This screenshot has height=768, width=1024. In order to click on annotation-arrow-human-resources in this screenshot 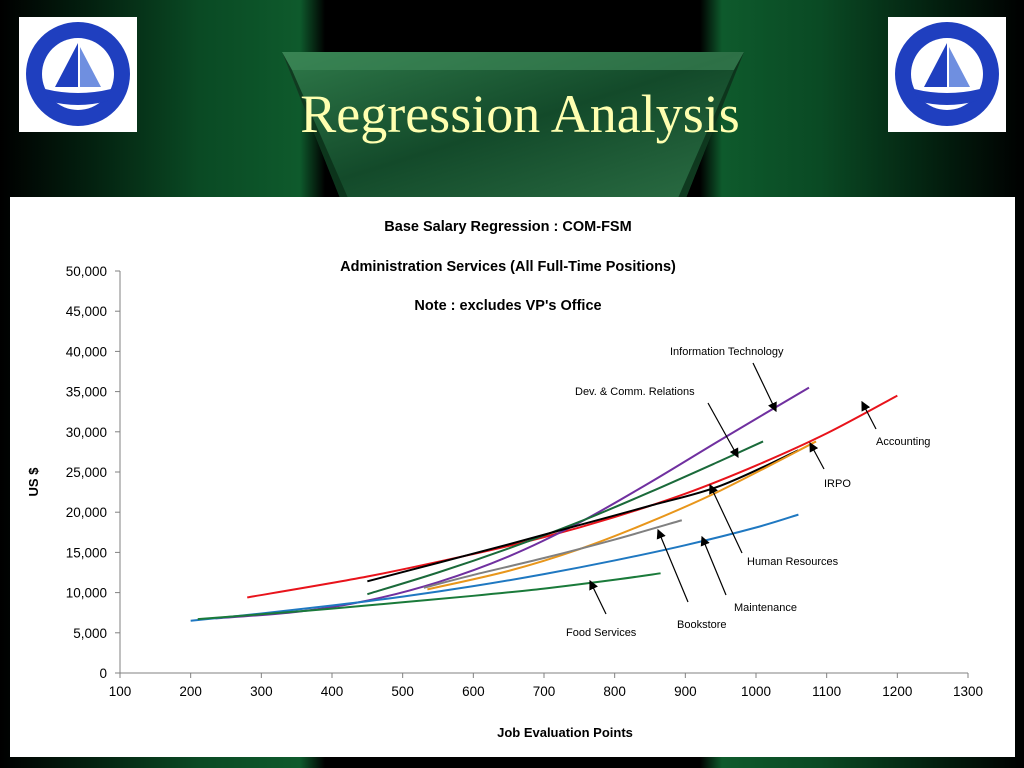, I will do `click(726, 518)`.